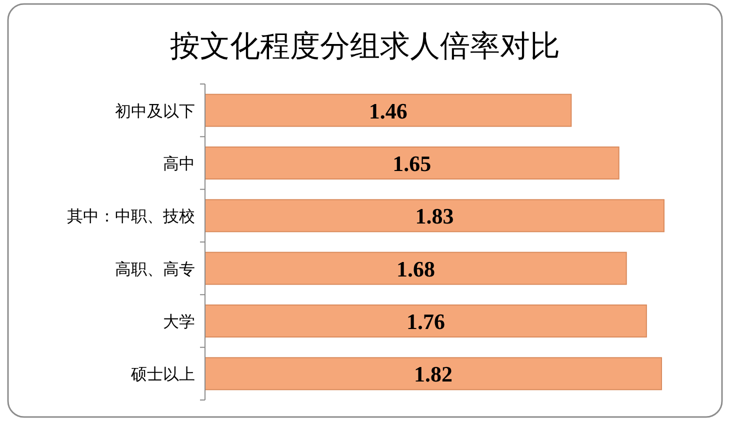  I want to click on chart-title: 按文化程度分组求人倍率对比, so click(365, 46).